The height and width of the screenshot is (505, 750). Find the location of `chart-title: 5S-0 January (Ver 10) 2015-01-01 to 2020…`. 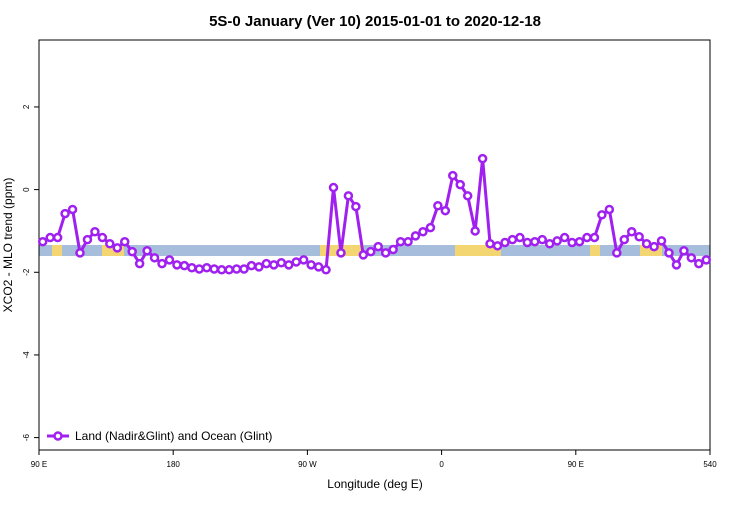

chart-title: 5S-0 January (Ver 10) 2015-01-01 to 2020… is located at coordinates (375, 21).